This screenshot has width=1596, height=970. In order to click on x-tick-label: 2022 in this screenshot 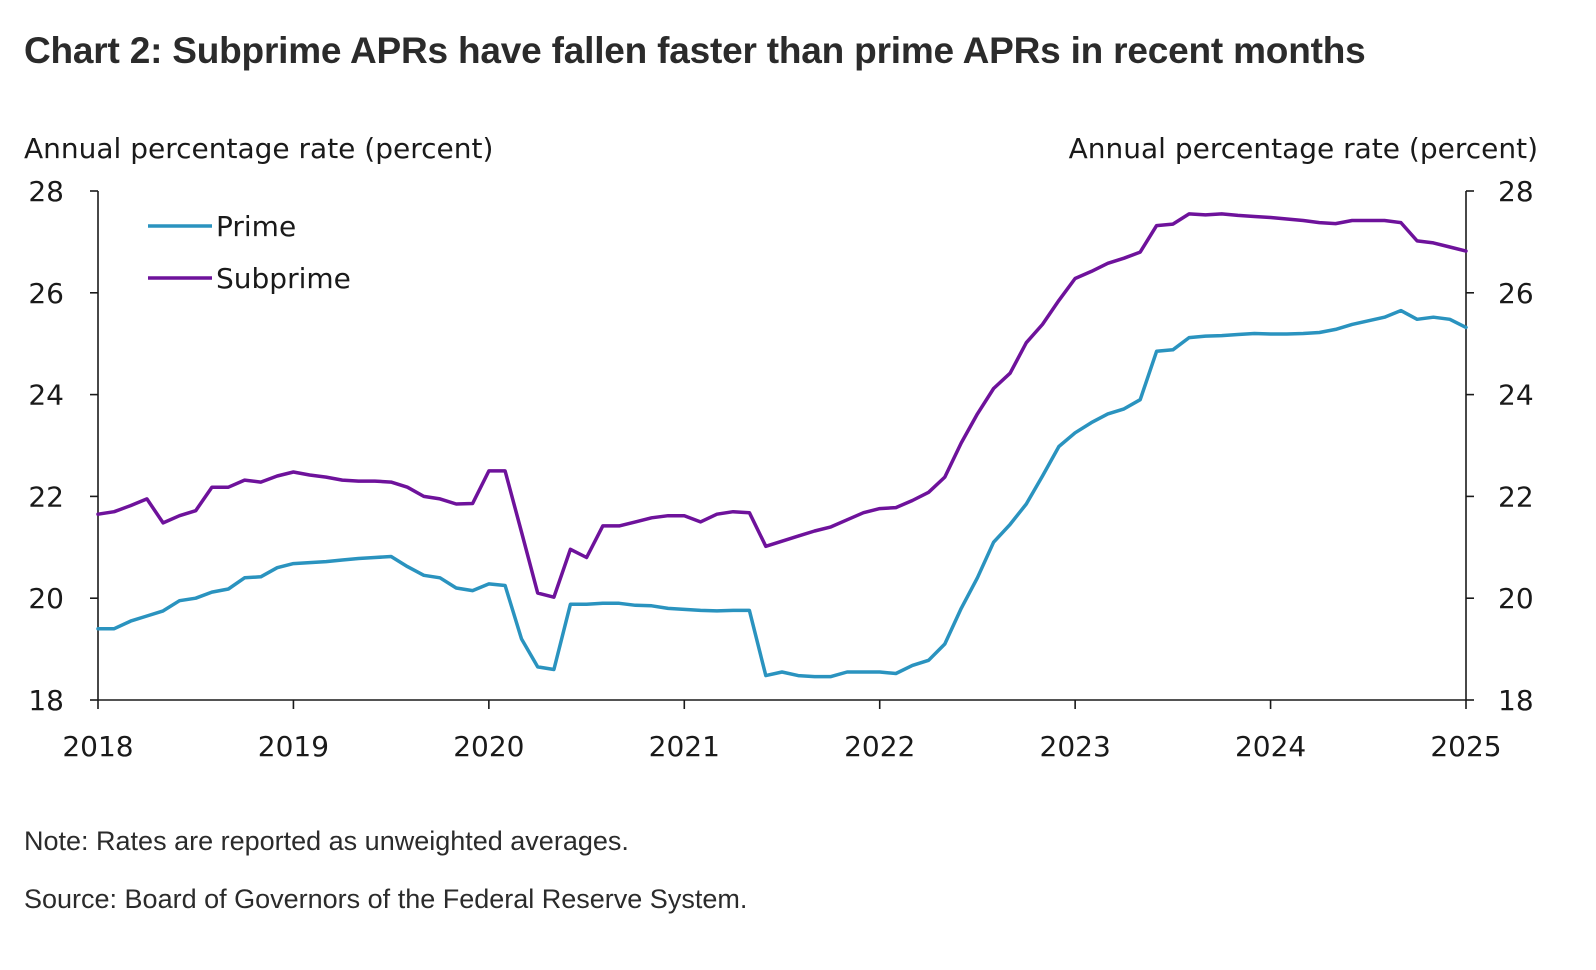, I will do `click(879, 746)`.